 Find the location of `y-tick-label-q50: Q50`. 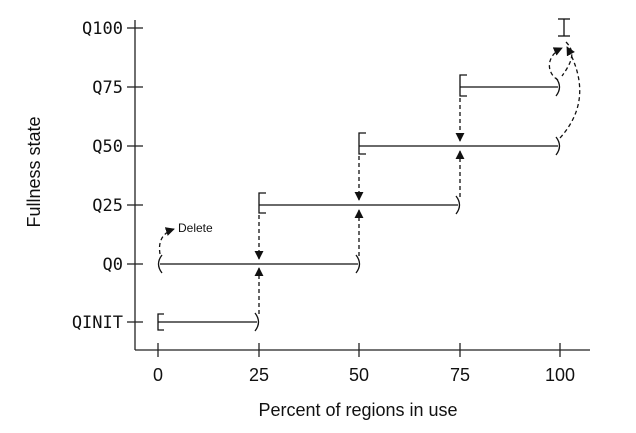

y-tick-label-q50: Q50 is located at coordinates (107, 147).